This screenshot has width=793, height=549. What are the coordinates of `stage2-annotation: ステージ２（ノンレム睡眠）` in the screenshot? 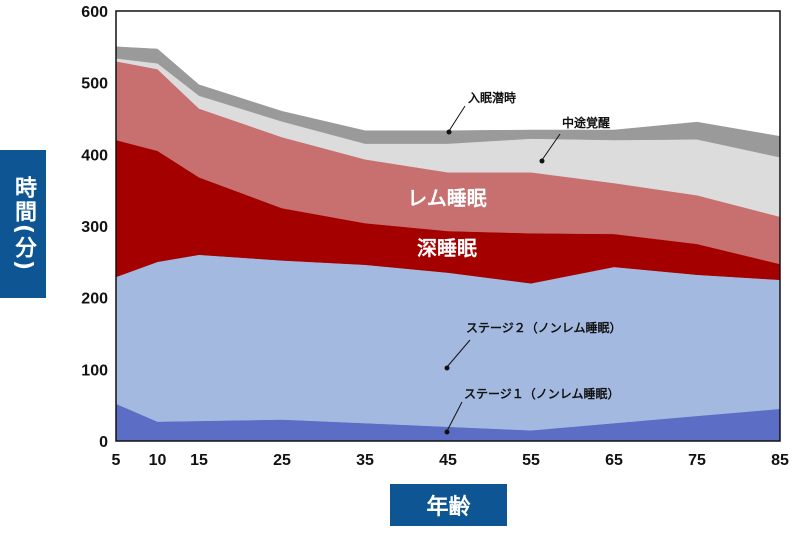 It's located at (533, 345).